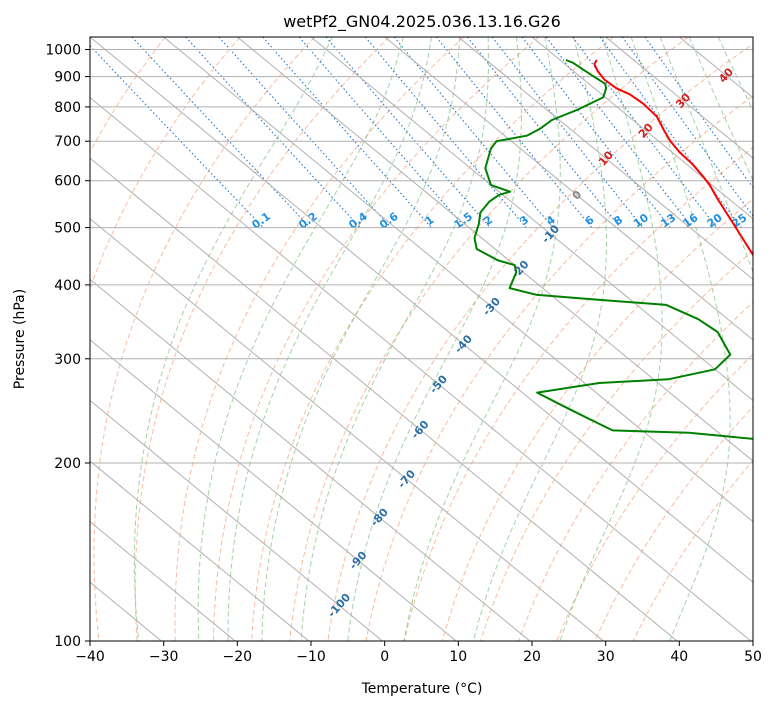 Image resolution: width=775 pixels, height=708 pixels. Describe the element at coordinates (422, 689) in the screenshot. I see `x-axis-label: Temperature (°C)` at that location.